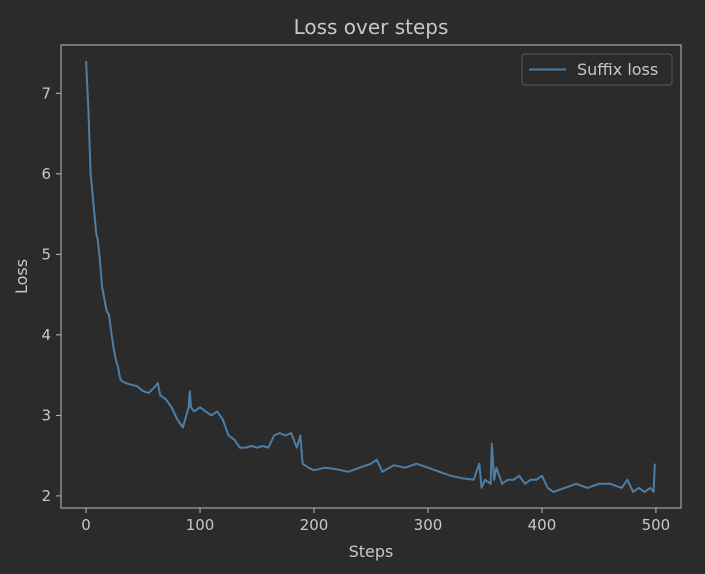 The width and height of the screenshot is (705, 574). Describe the element at coordinates (200, 525) in the screenshot. I see `x-tick-label: 100` at that location.